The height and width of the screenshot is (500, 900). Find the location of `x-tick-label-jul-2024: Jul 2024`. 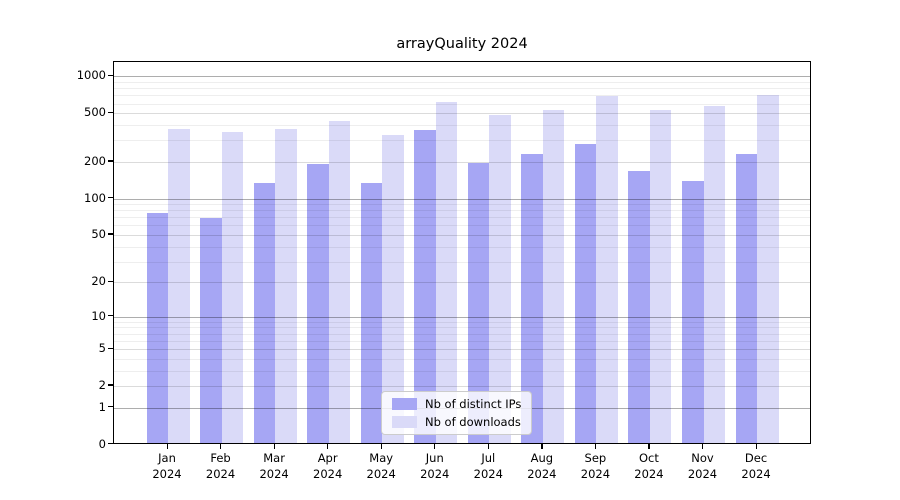

x-tick-label-jul-2024: Jul 2024 is located at coordinates (488, 466).